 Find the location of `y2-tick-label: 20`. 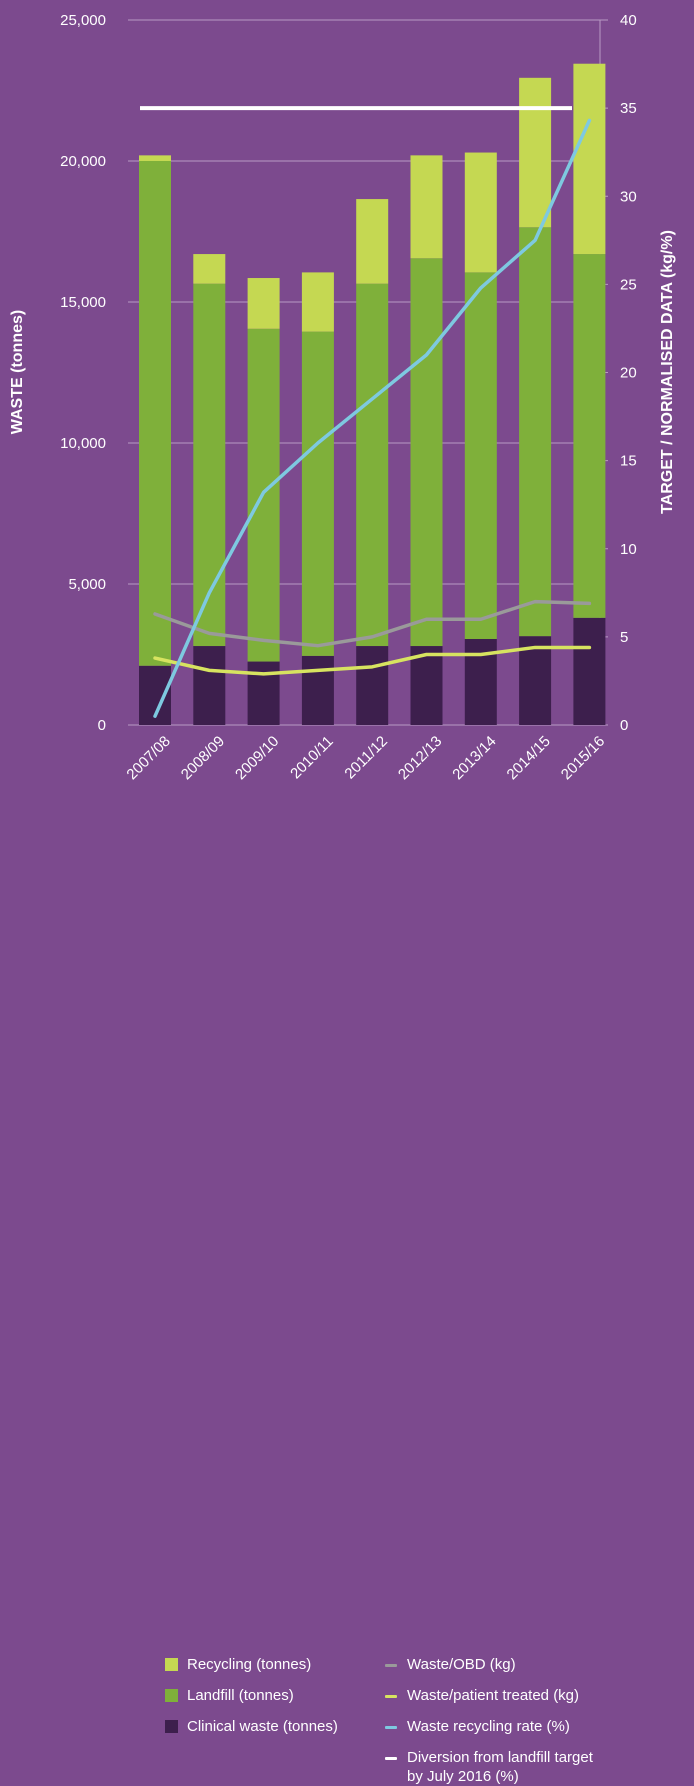

y2-tick-label: 20 is located at coordinates (628, 373).